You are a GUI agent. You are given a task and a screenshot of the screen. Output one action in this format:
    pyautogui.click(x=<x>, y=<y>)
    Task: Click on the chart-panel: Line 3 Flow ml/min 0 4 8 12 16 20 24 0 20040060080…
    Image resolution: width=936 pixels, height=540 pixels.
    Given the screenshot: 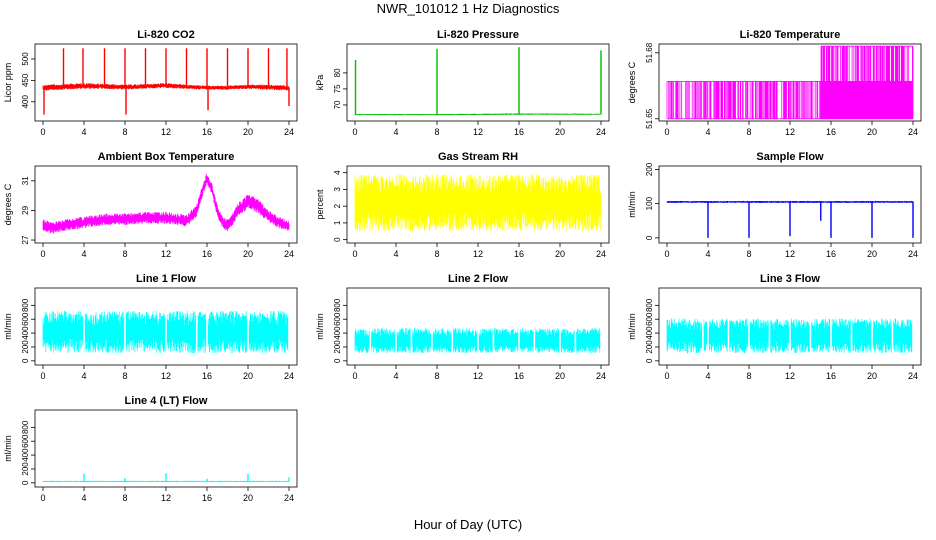 What is the action you would take?
    pyautogui.click(x=774, y=327)
    